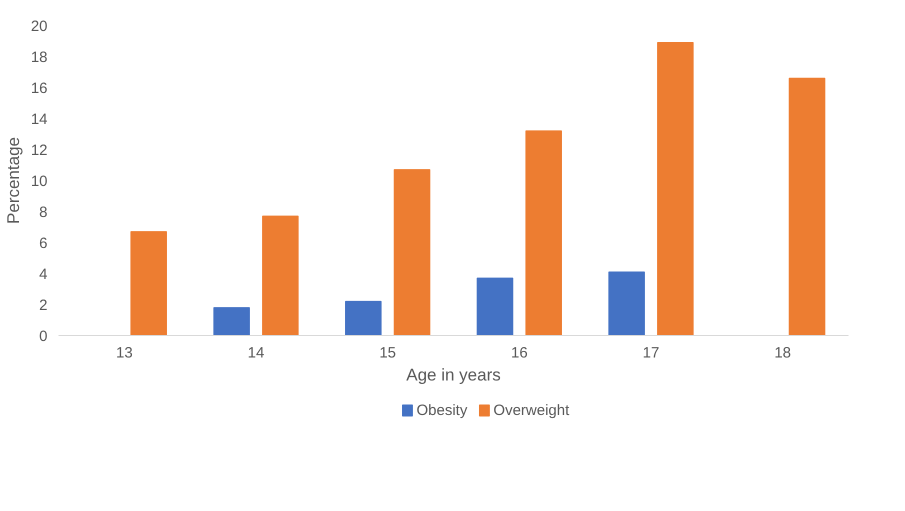  What do you see at coordinates (43, 243) in the screenshot?
I see `y-tick-label: 6` at bounding box center [43, 243].